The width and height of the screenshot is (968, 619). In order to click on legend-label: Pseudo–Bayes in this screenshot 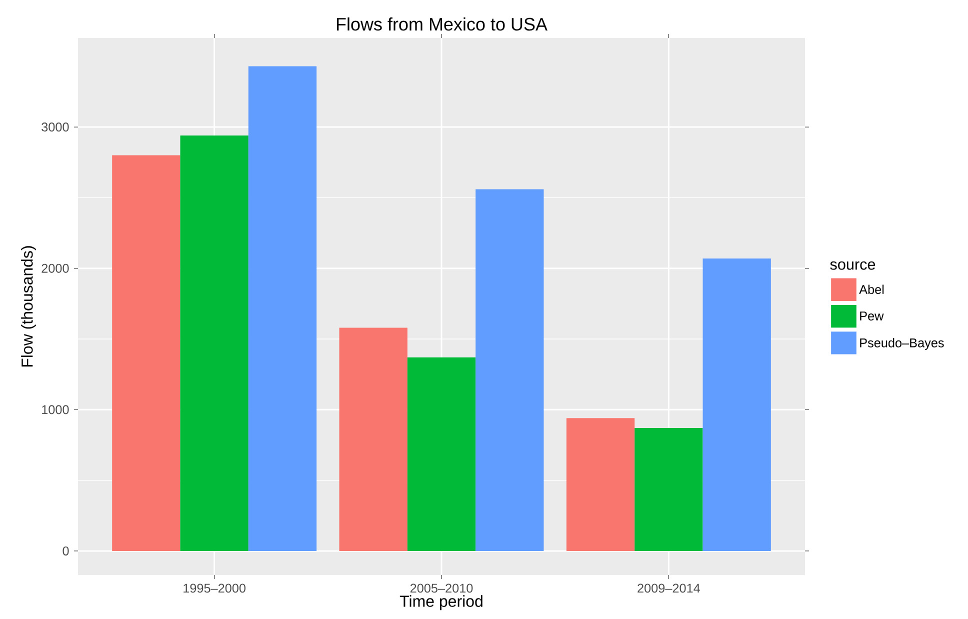, I will do `click(902, 344)`.